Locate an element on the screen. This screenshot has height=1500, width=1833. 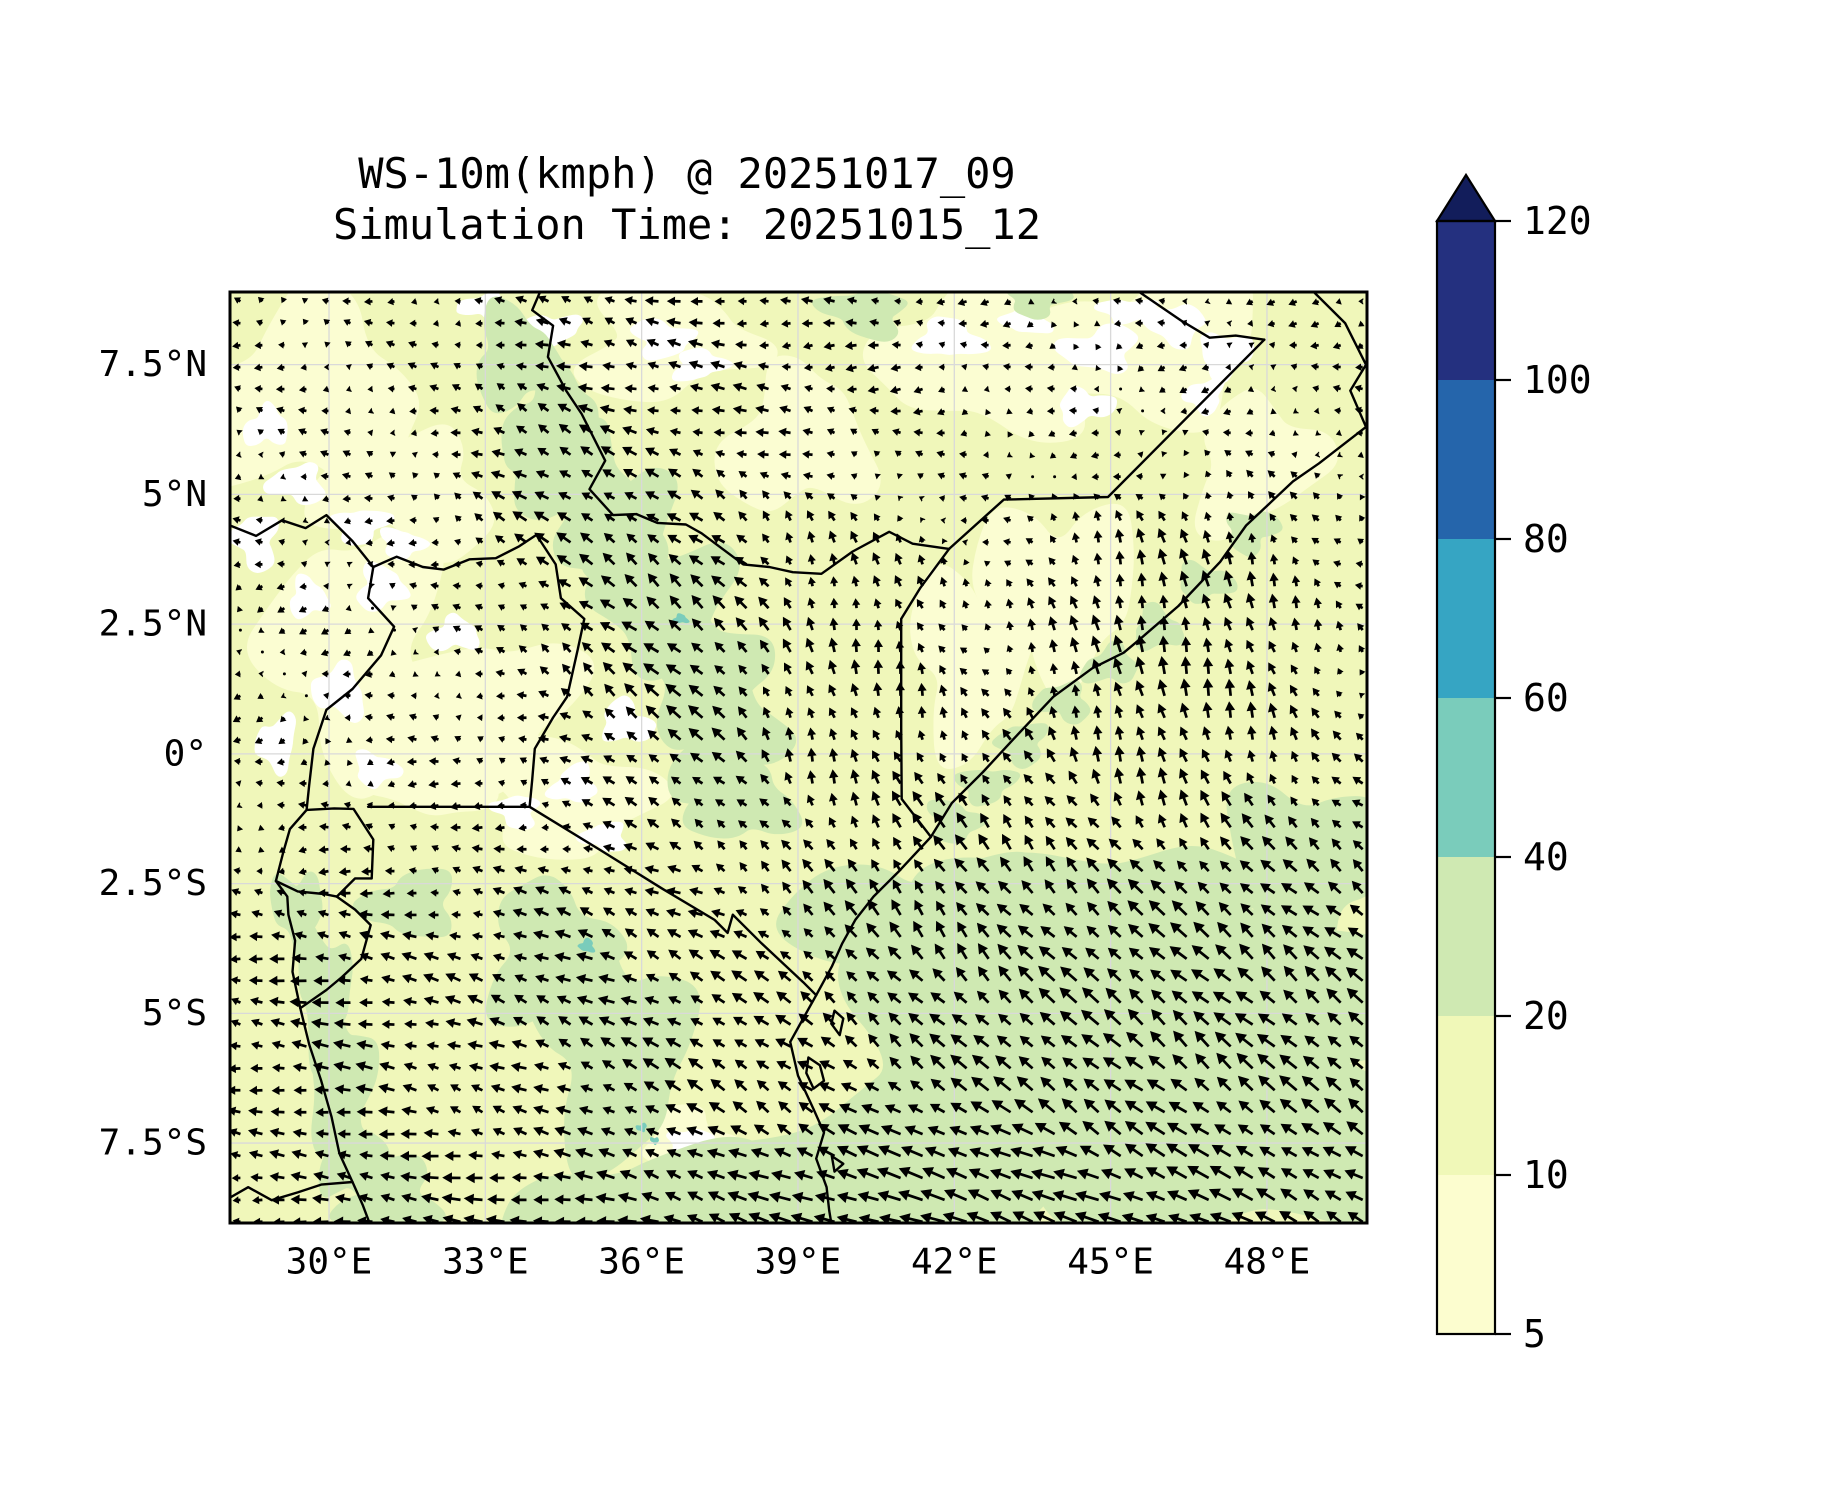
figure-title-line1: WS-10m(kmph) @ 20251017_09 is located at coordinates (686, 173).